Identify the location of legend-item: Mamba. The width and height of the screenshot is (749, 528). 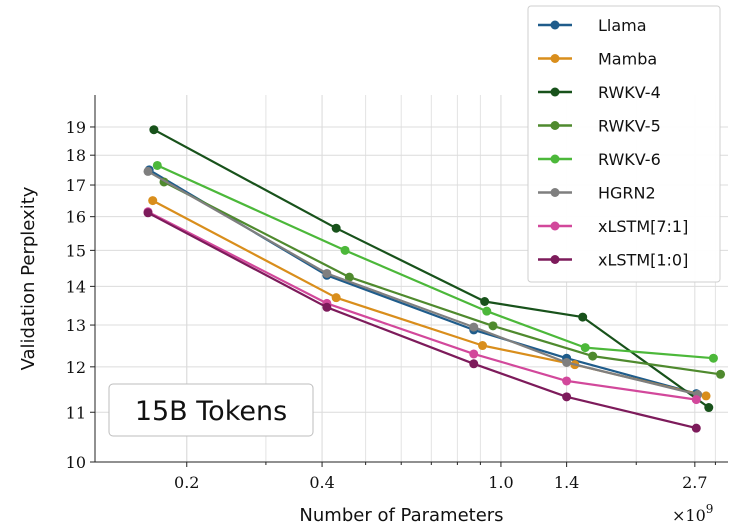
(597, 59).